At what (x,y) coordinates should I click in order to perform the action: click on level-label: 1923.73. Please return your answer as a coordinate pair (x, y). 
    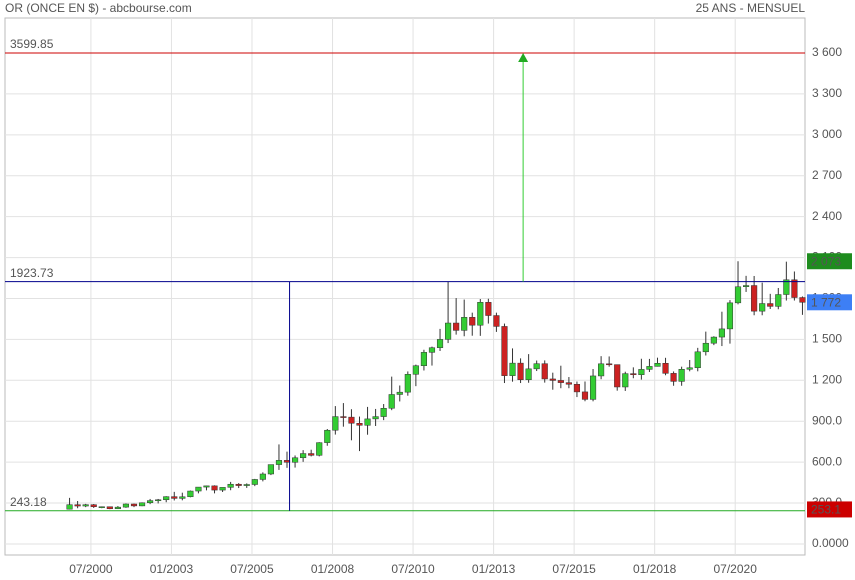
    Looking at the image, I should click on (32, 273).